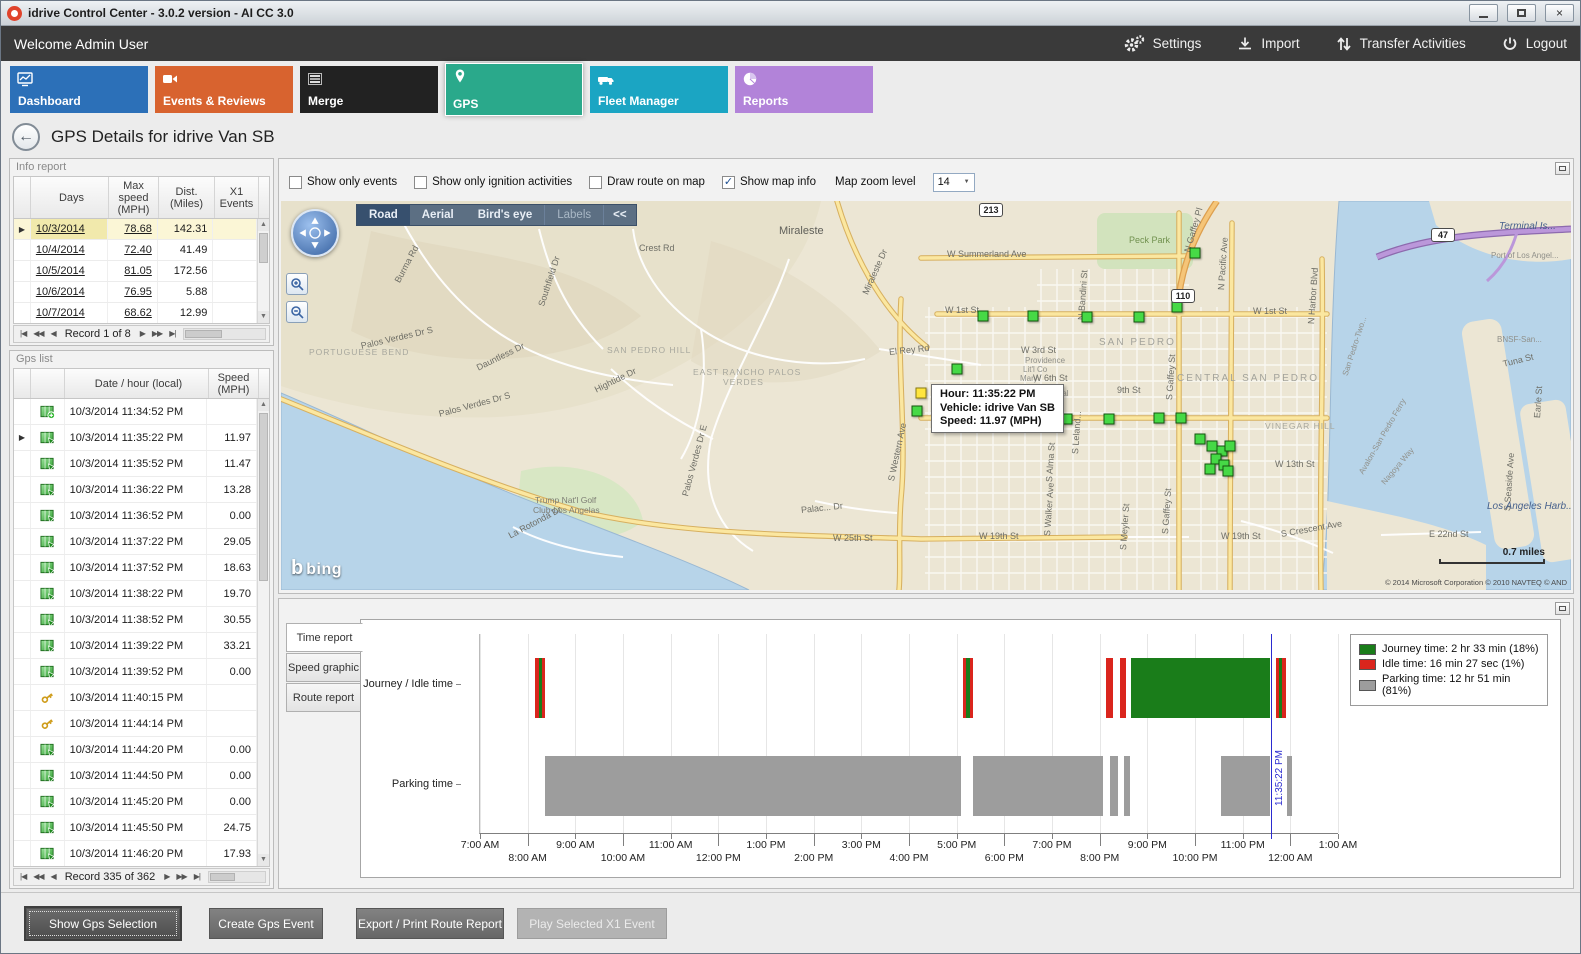 Image resolution: width=1581 pixels, height=954 pixels. Describe the element at coordinates (135, 490) in the screenshot. I see `gps-list-row: 10/3/2014 11:36:22 PM 13.28` at that location.